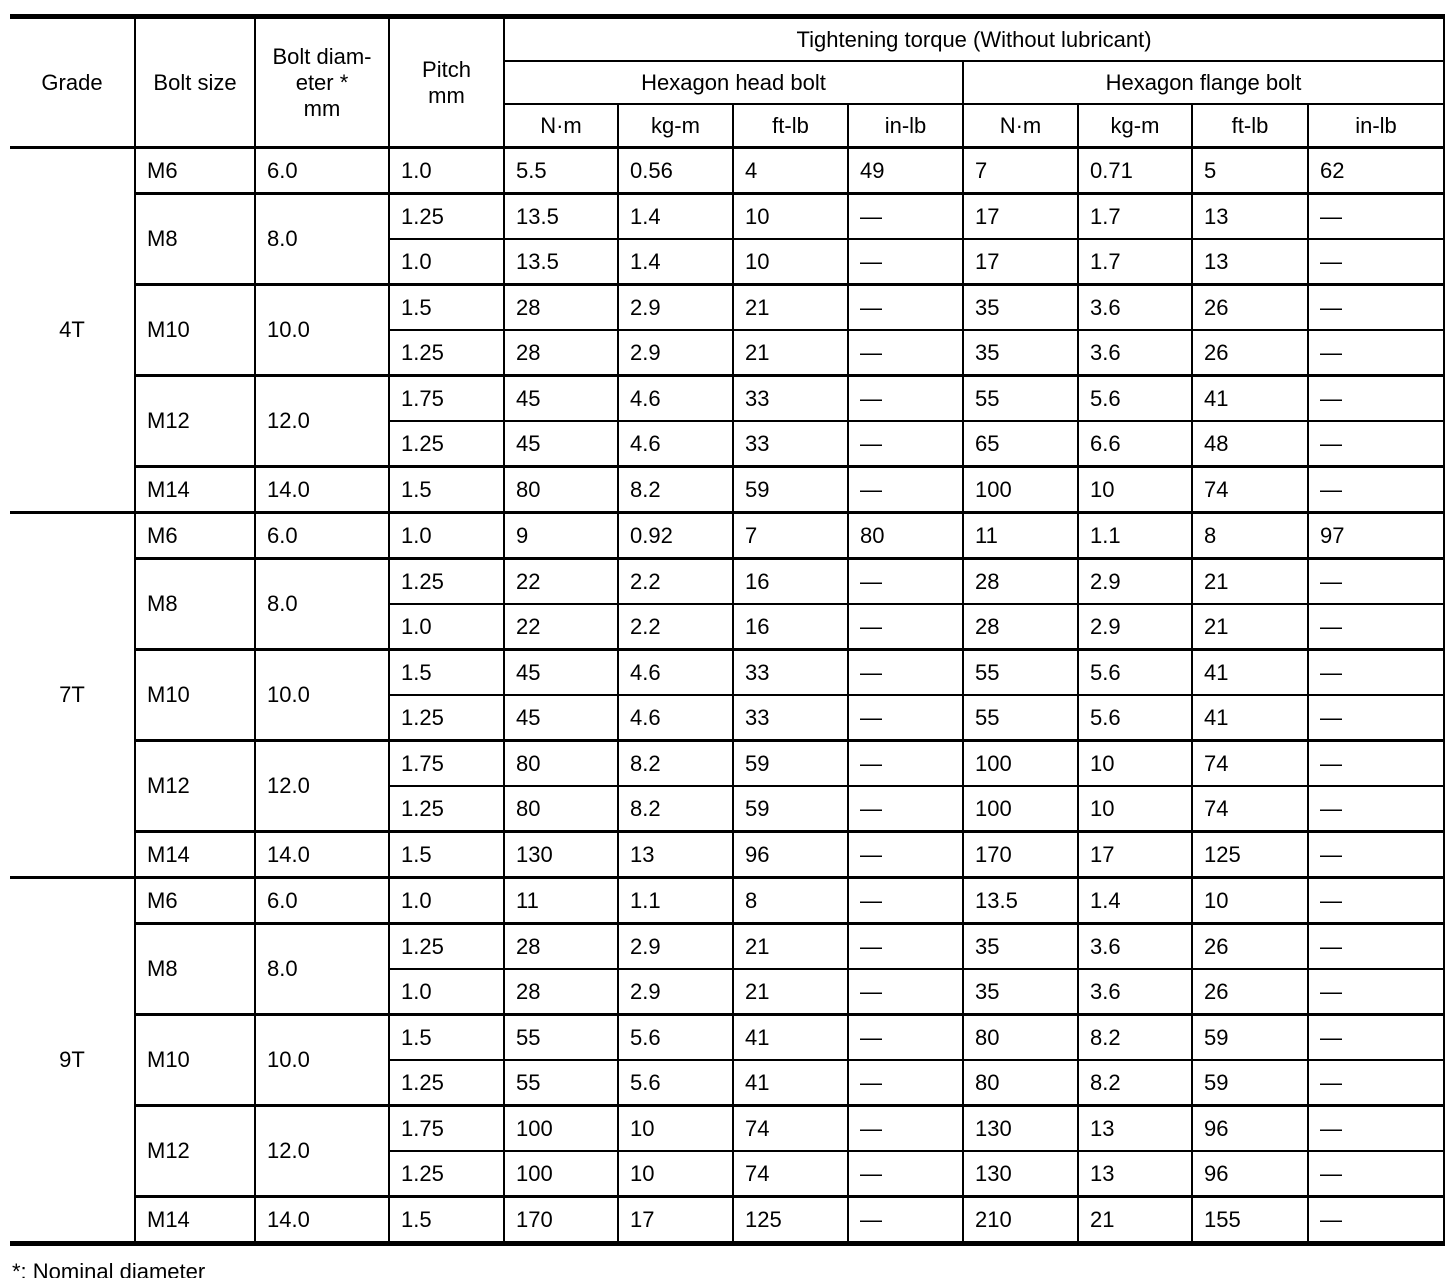 This screenshot has width=1456, height=1278. What do you see at coordinates (561, 126) in the screenshot?
I see `header-unit-nm-head: N·m` at bounding box center [561, 126].